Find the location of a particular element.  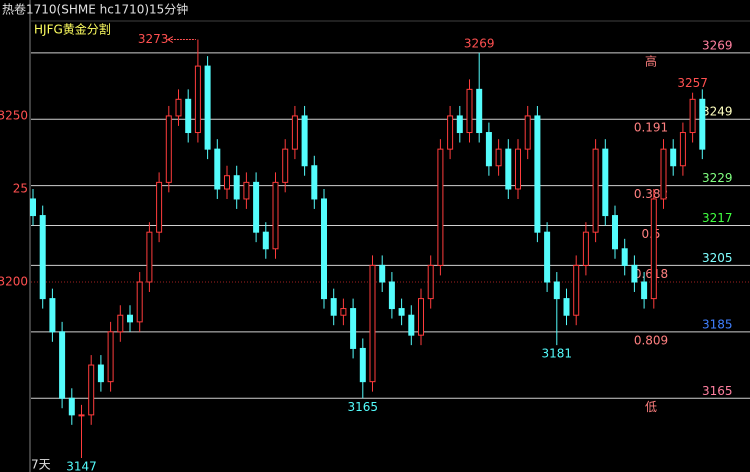

annotation: 3181 is located at coordinates (557, 354).